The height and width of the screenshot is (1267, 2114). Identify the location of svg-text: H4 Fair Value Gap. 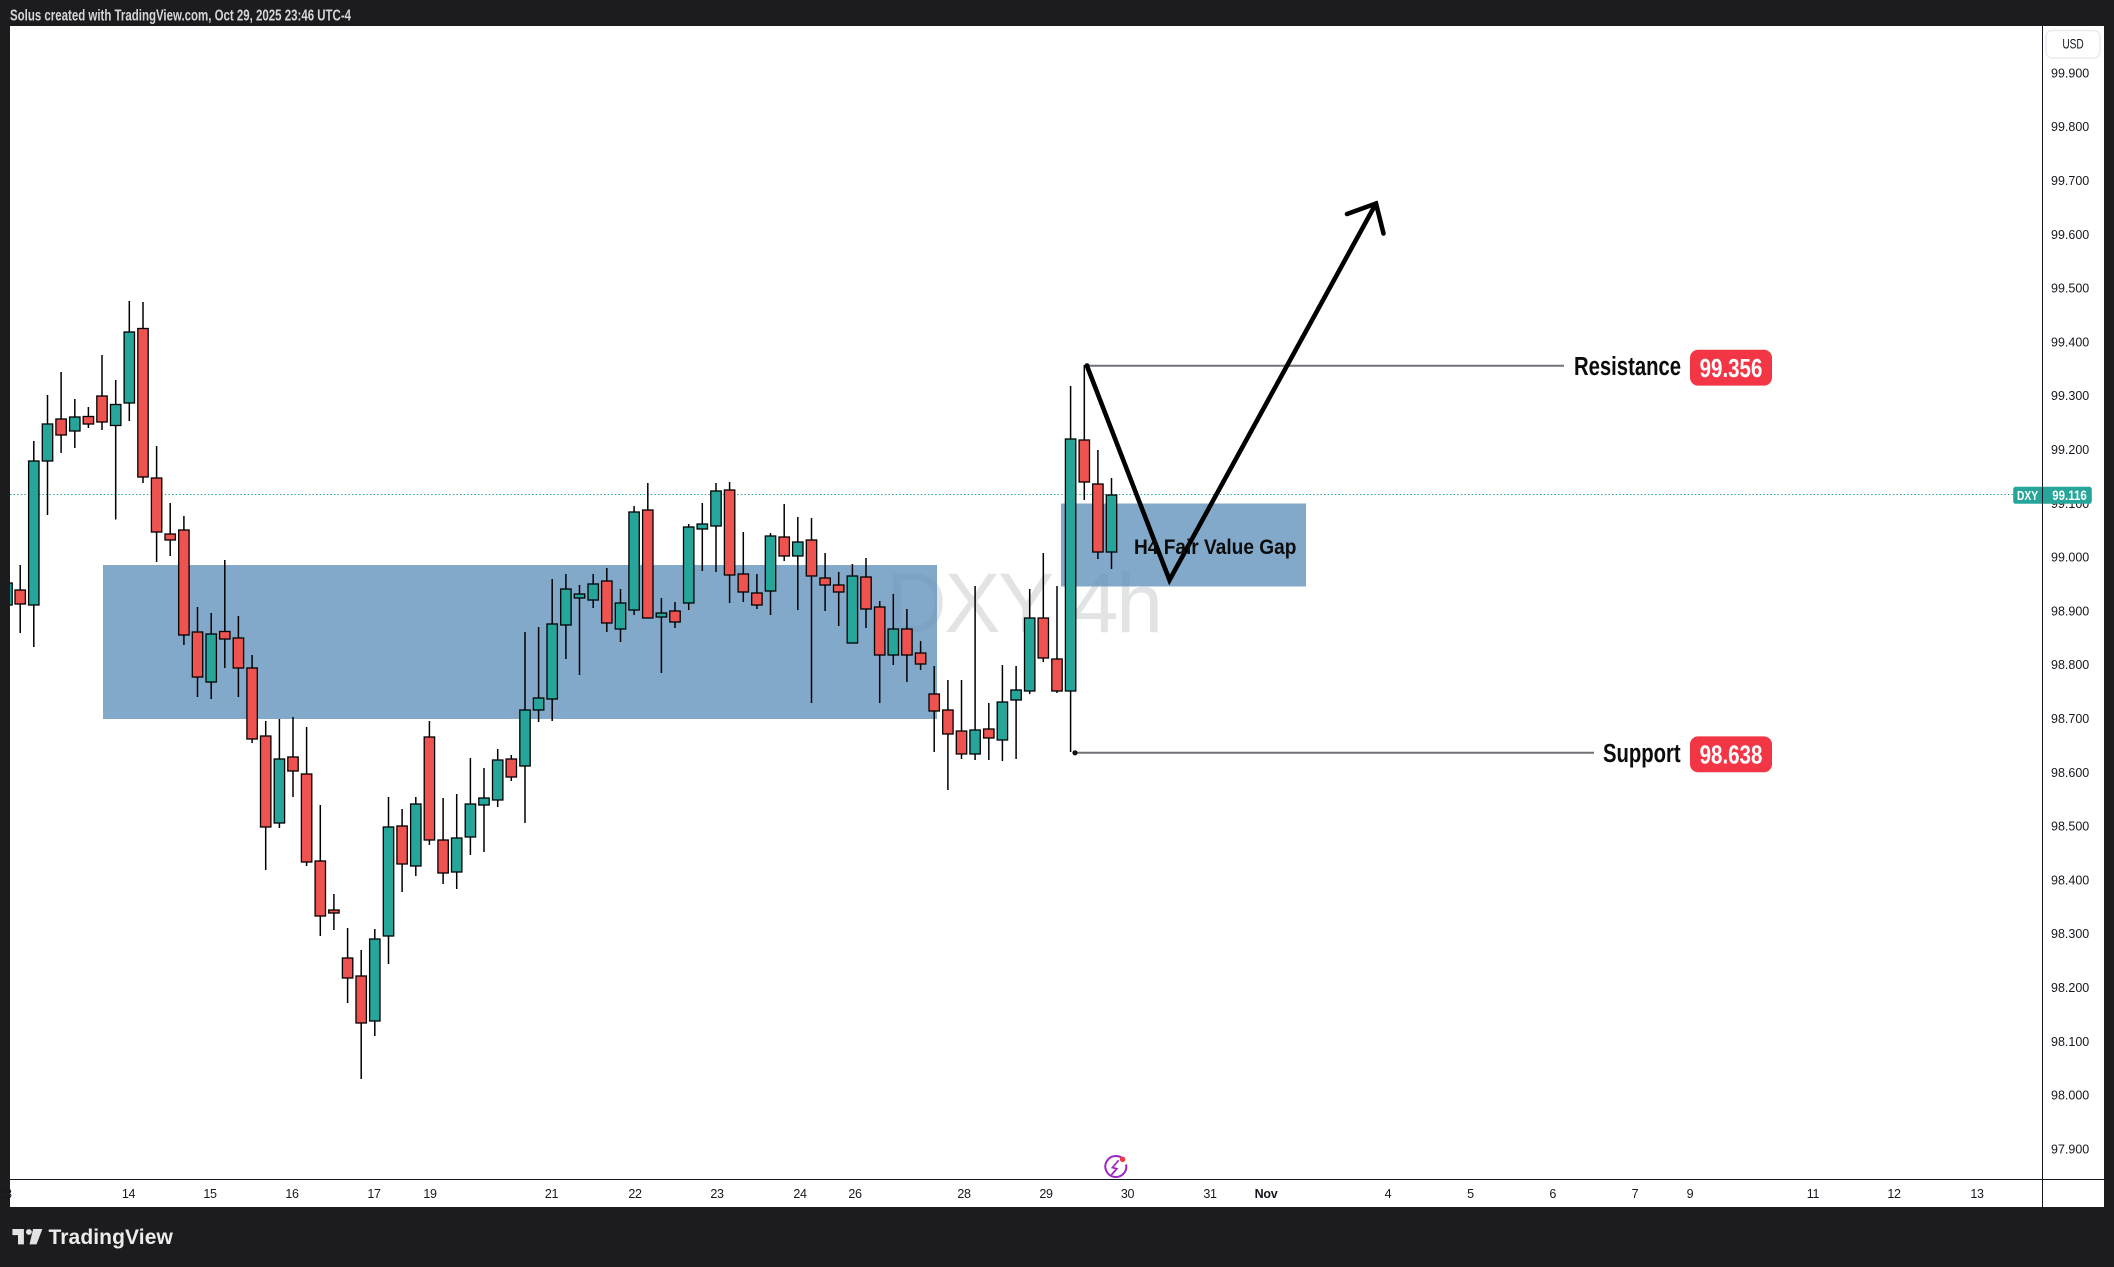
(1215, 547).